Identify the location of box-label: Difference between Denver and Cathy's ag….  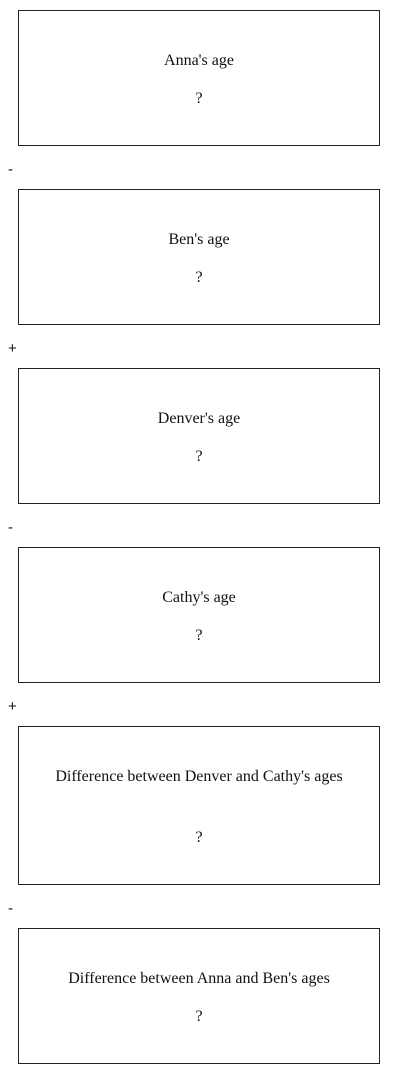
(199, 776).